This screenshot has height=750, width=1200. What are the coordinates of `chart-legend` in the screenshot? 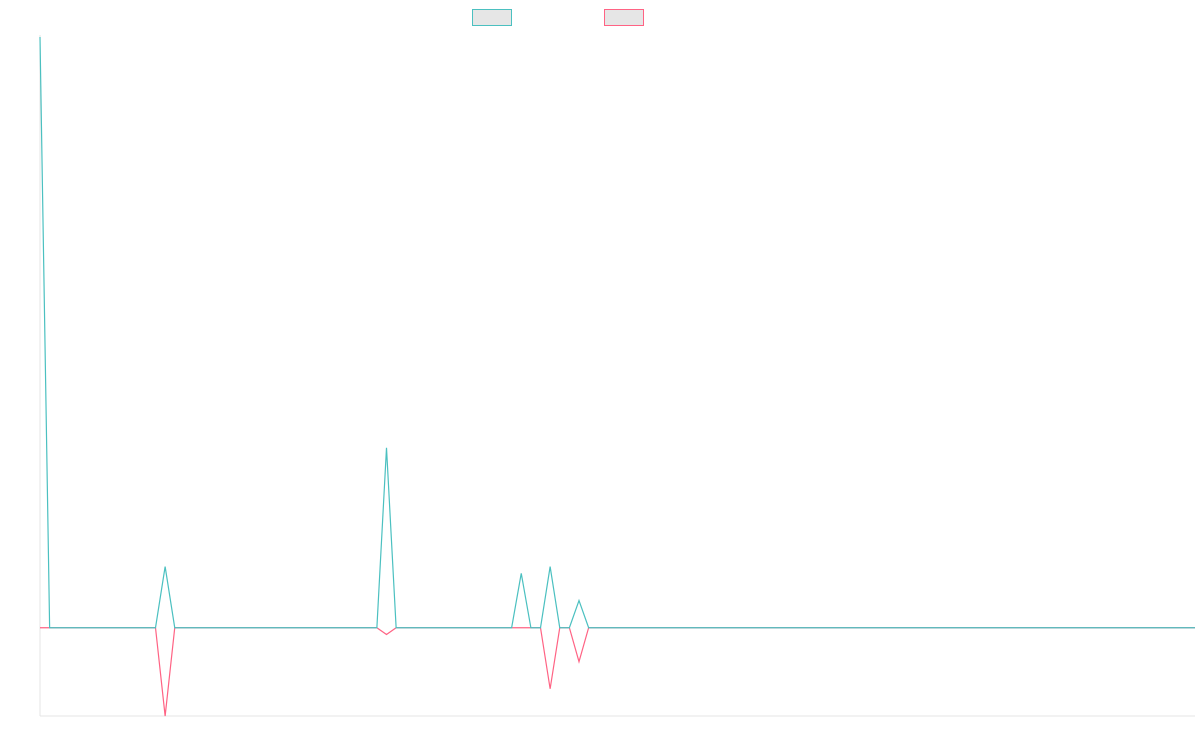 It's located at (558, 17).